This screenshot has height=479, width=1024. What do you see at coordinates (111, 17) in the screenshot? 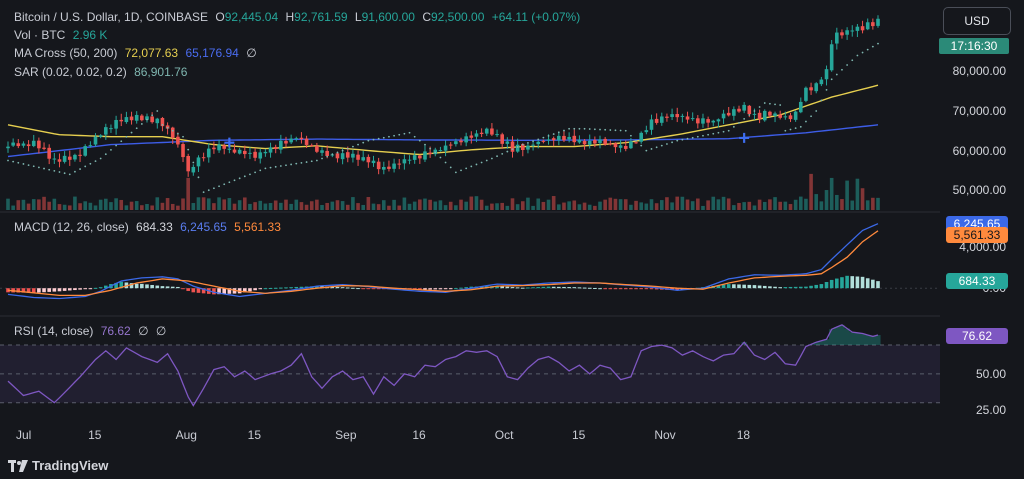
I see `symbol-title: Bitcoin / U.S. Dollar, 1D, COINBASE` at bounding box center [111, 17].